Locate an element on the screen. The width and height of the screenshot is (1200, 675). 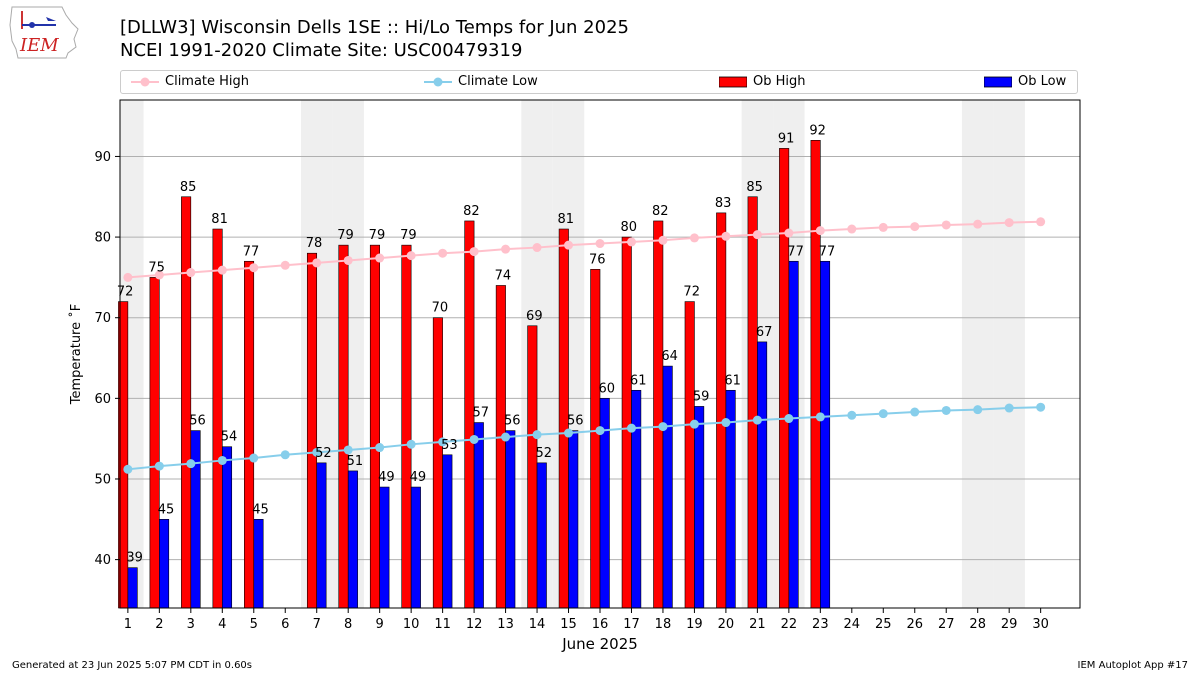
legend-climate-high-swatch is located at coordinates (145, 81).